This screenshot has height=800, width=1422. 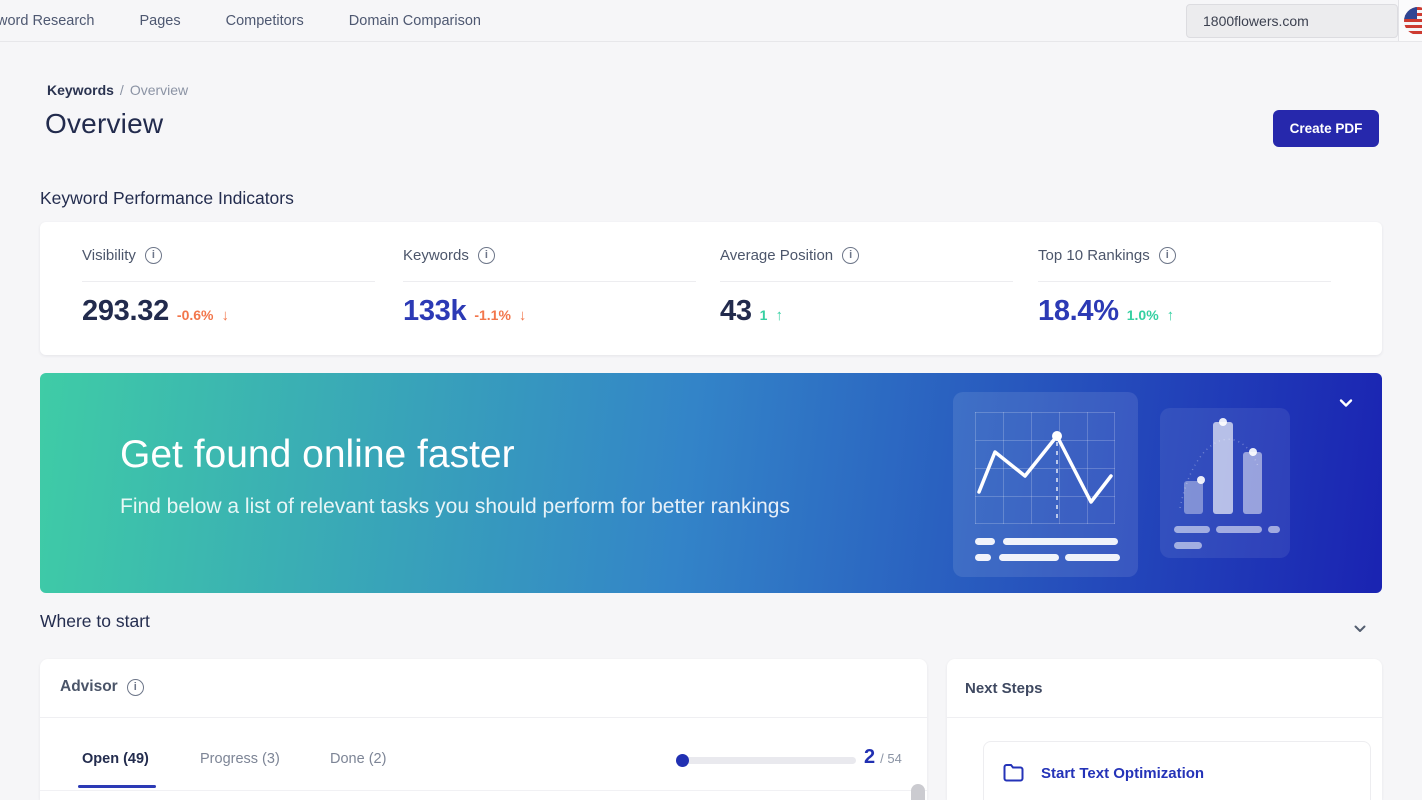 What do you see at coordinates (435, 311) in the screenshot?
I see `kpi-keywords-value-link: 133k` at bounding box center [435, 311].